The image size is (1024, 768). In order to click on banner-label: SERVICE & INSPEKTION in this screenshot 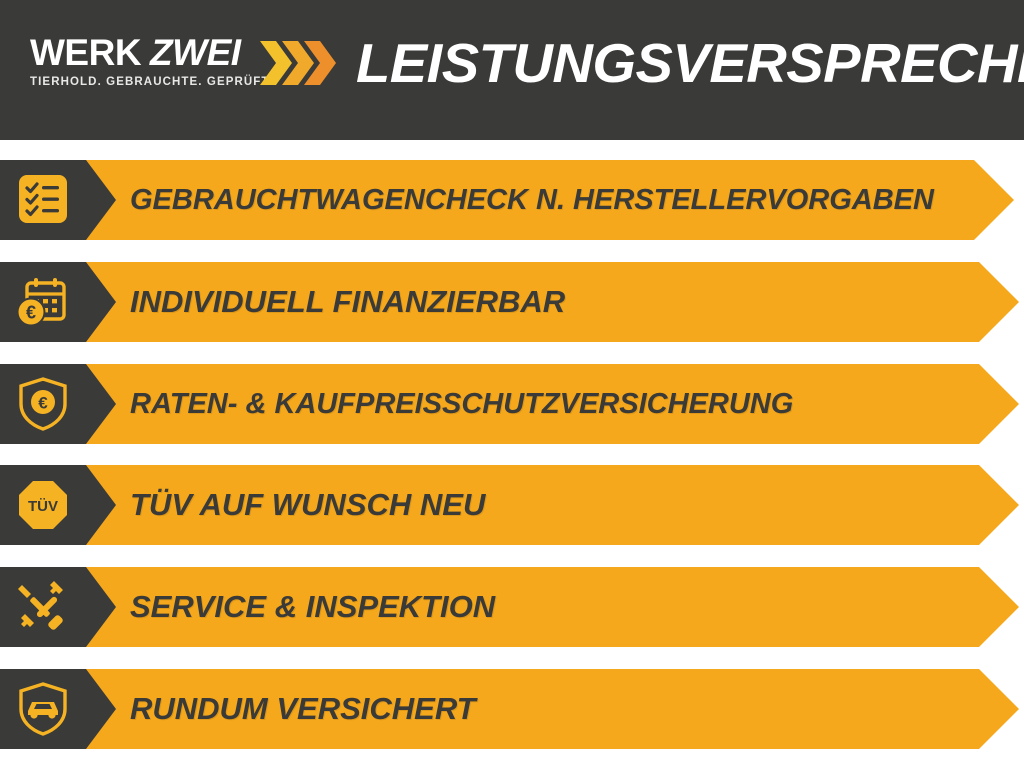, I will do `click(313, 606)`.